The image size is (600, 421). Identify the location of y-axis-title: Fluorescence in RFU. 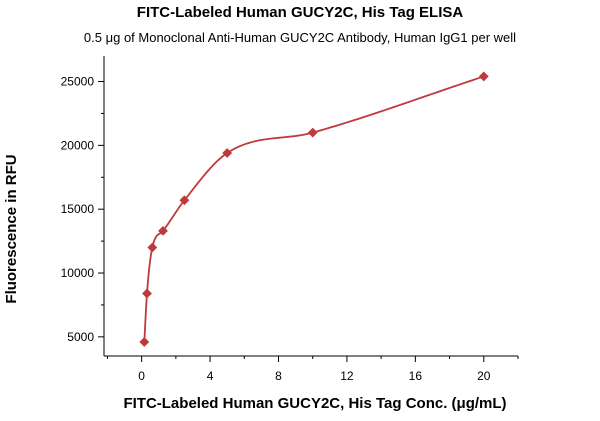
(11, 228).